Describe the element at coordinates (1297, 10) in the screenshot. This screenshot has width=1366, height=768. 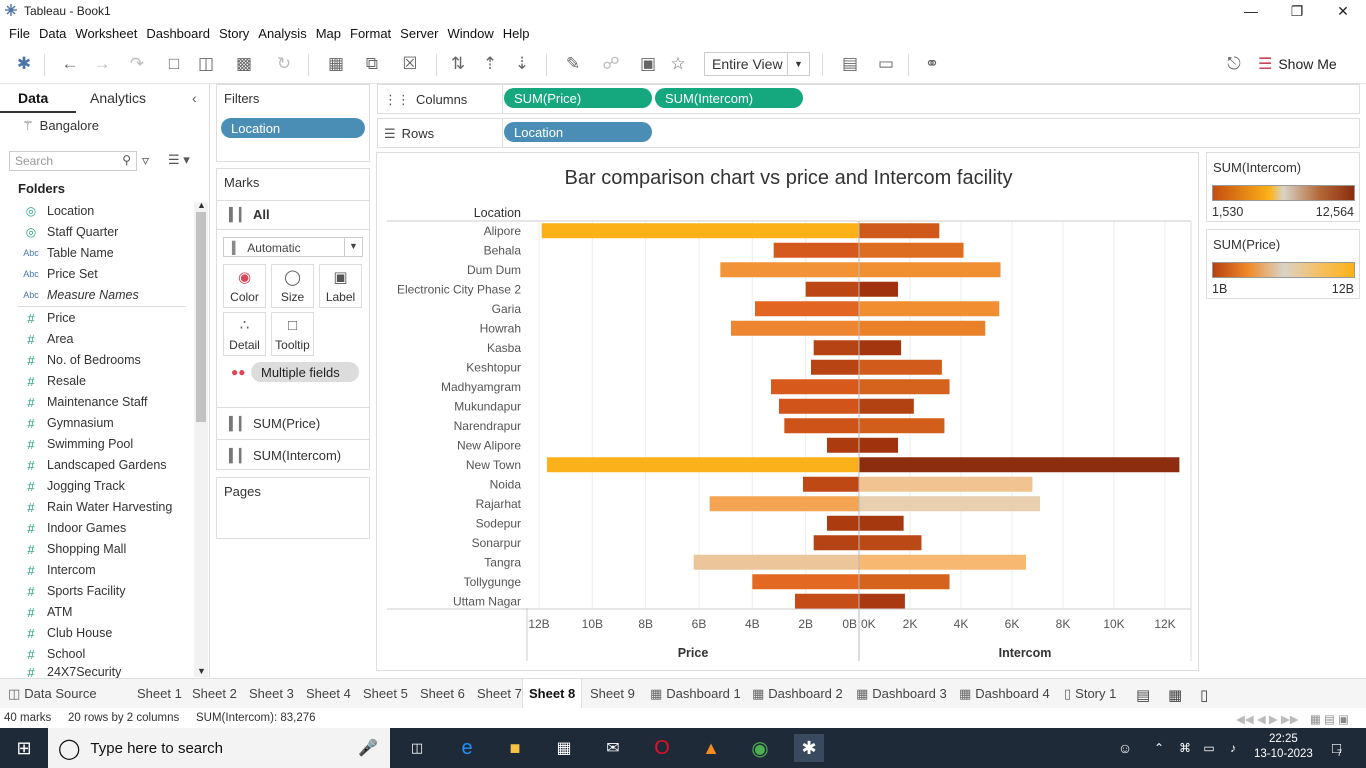
I see `maximize-button: ❐` at that location.